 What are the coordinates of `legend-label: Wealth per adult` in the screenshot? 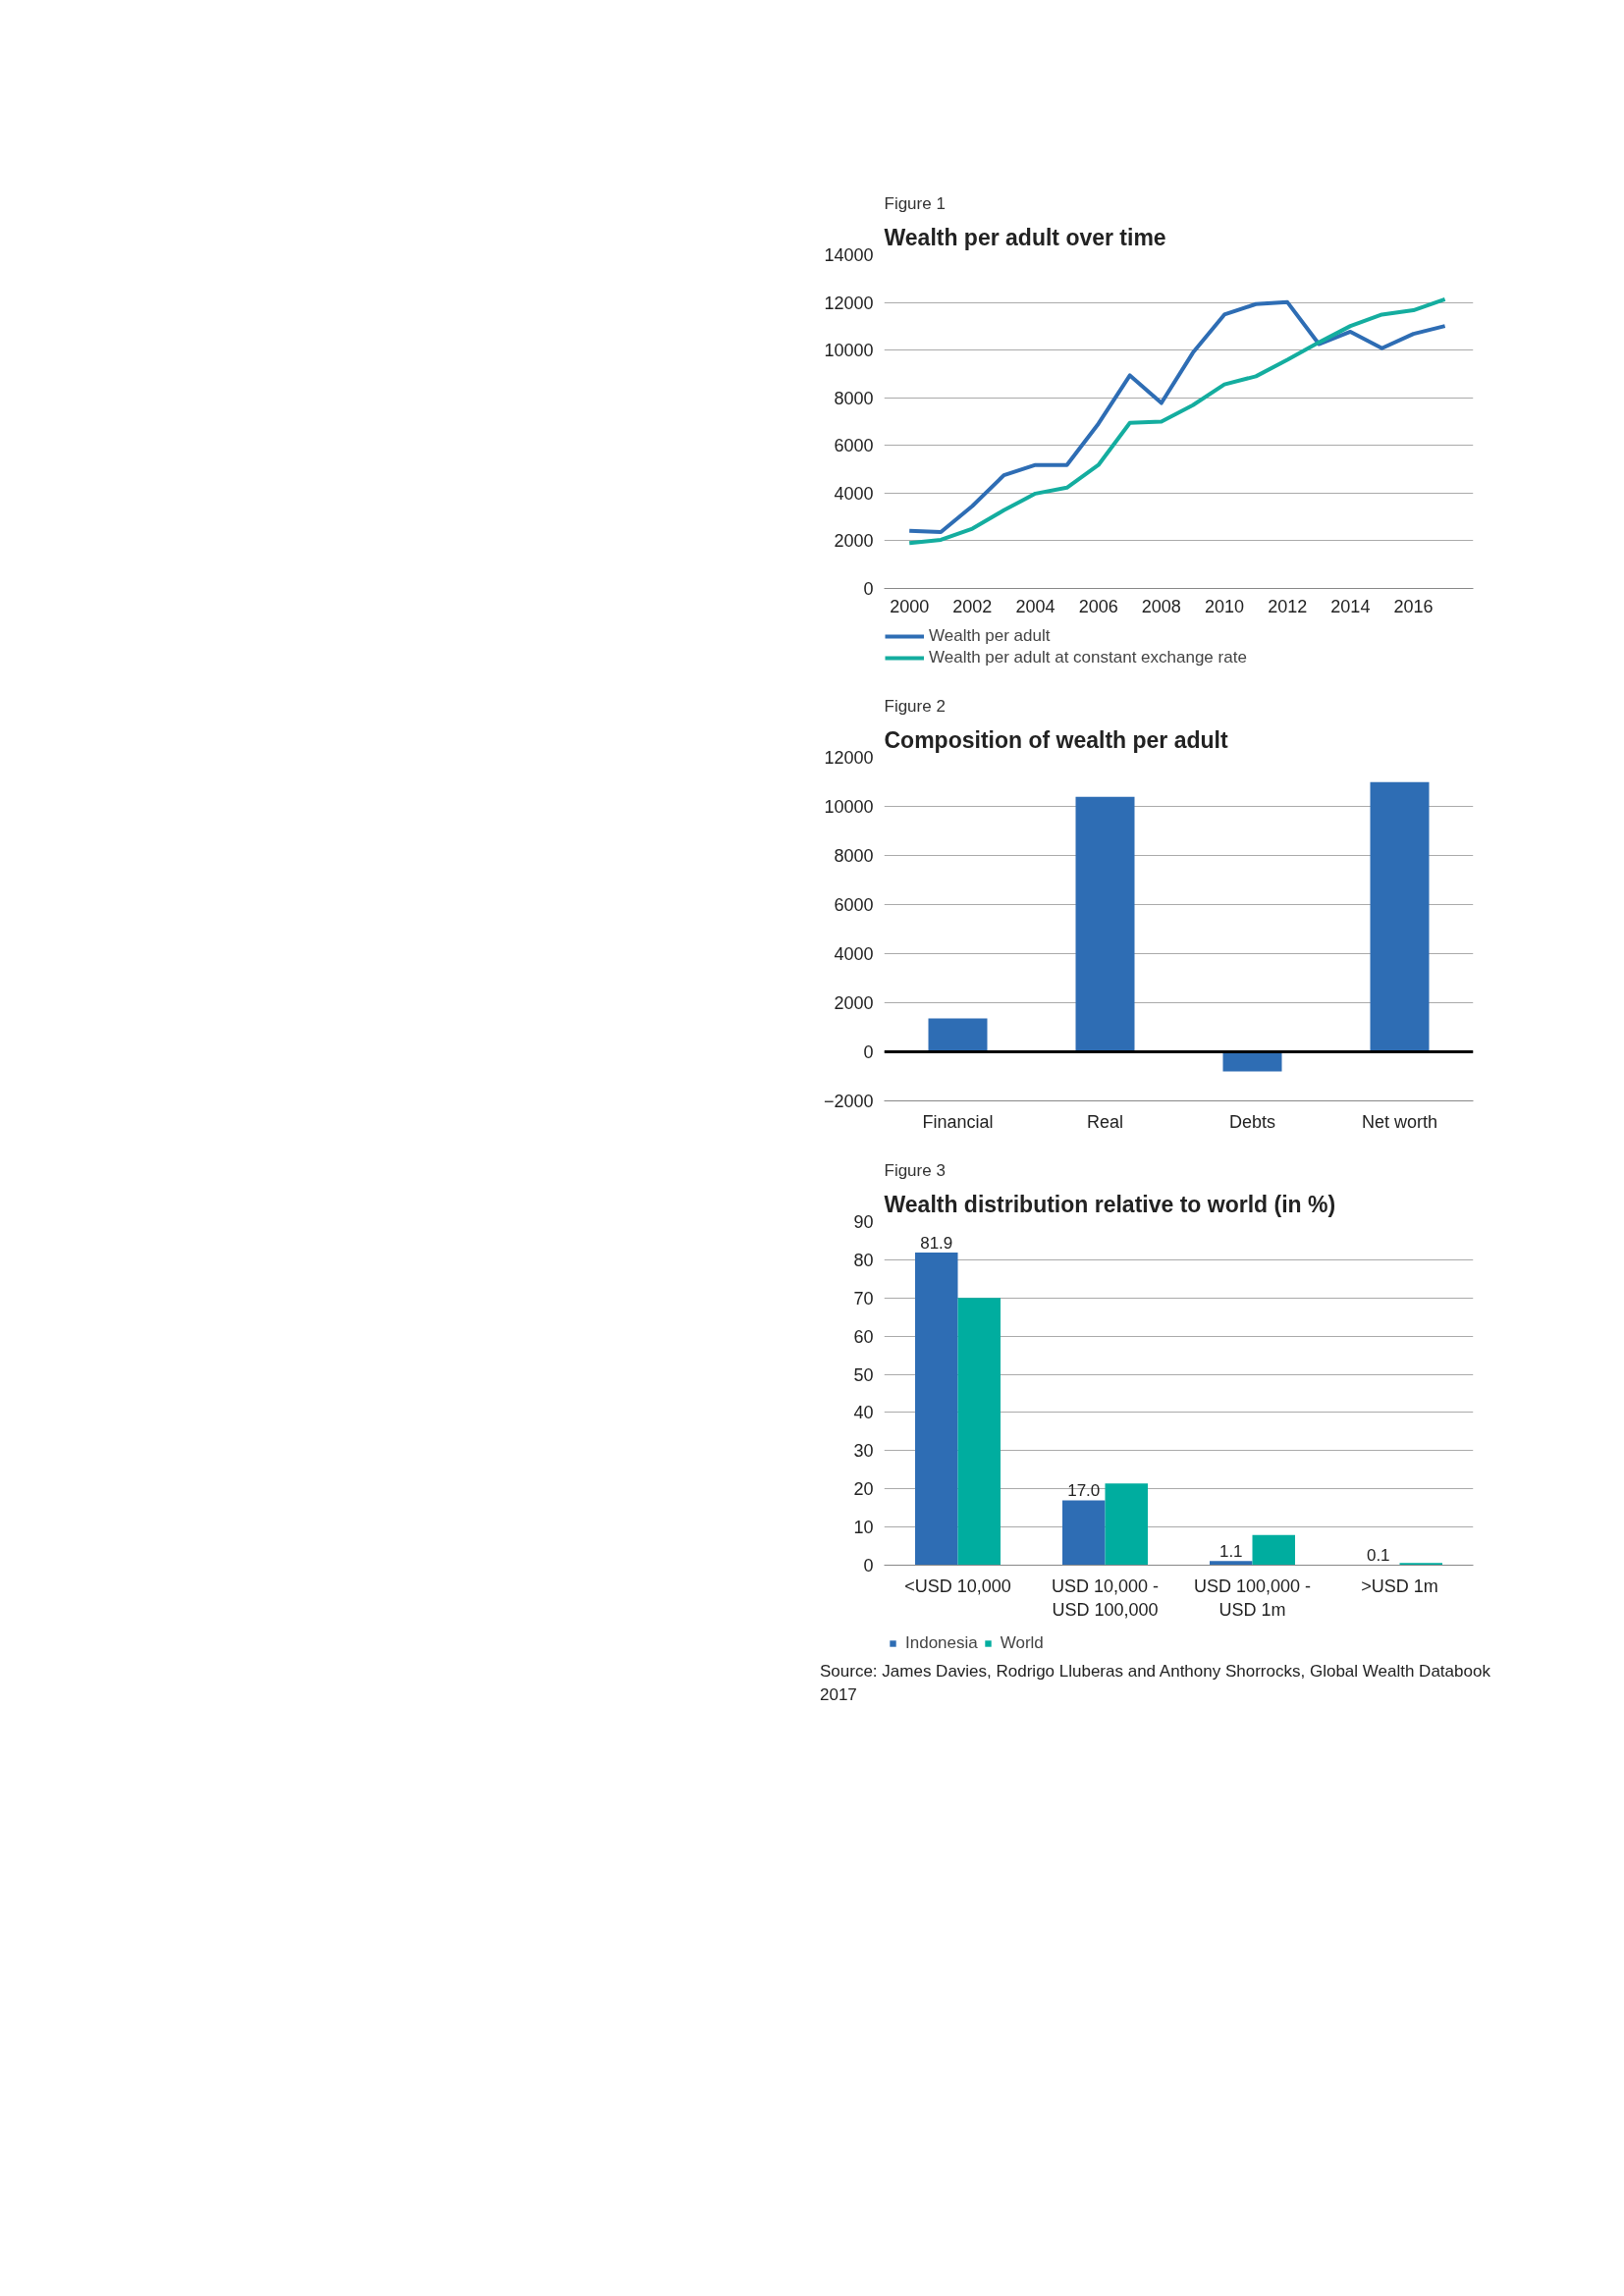 It's located at (990, 636).